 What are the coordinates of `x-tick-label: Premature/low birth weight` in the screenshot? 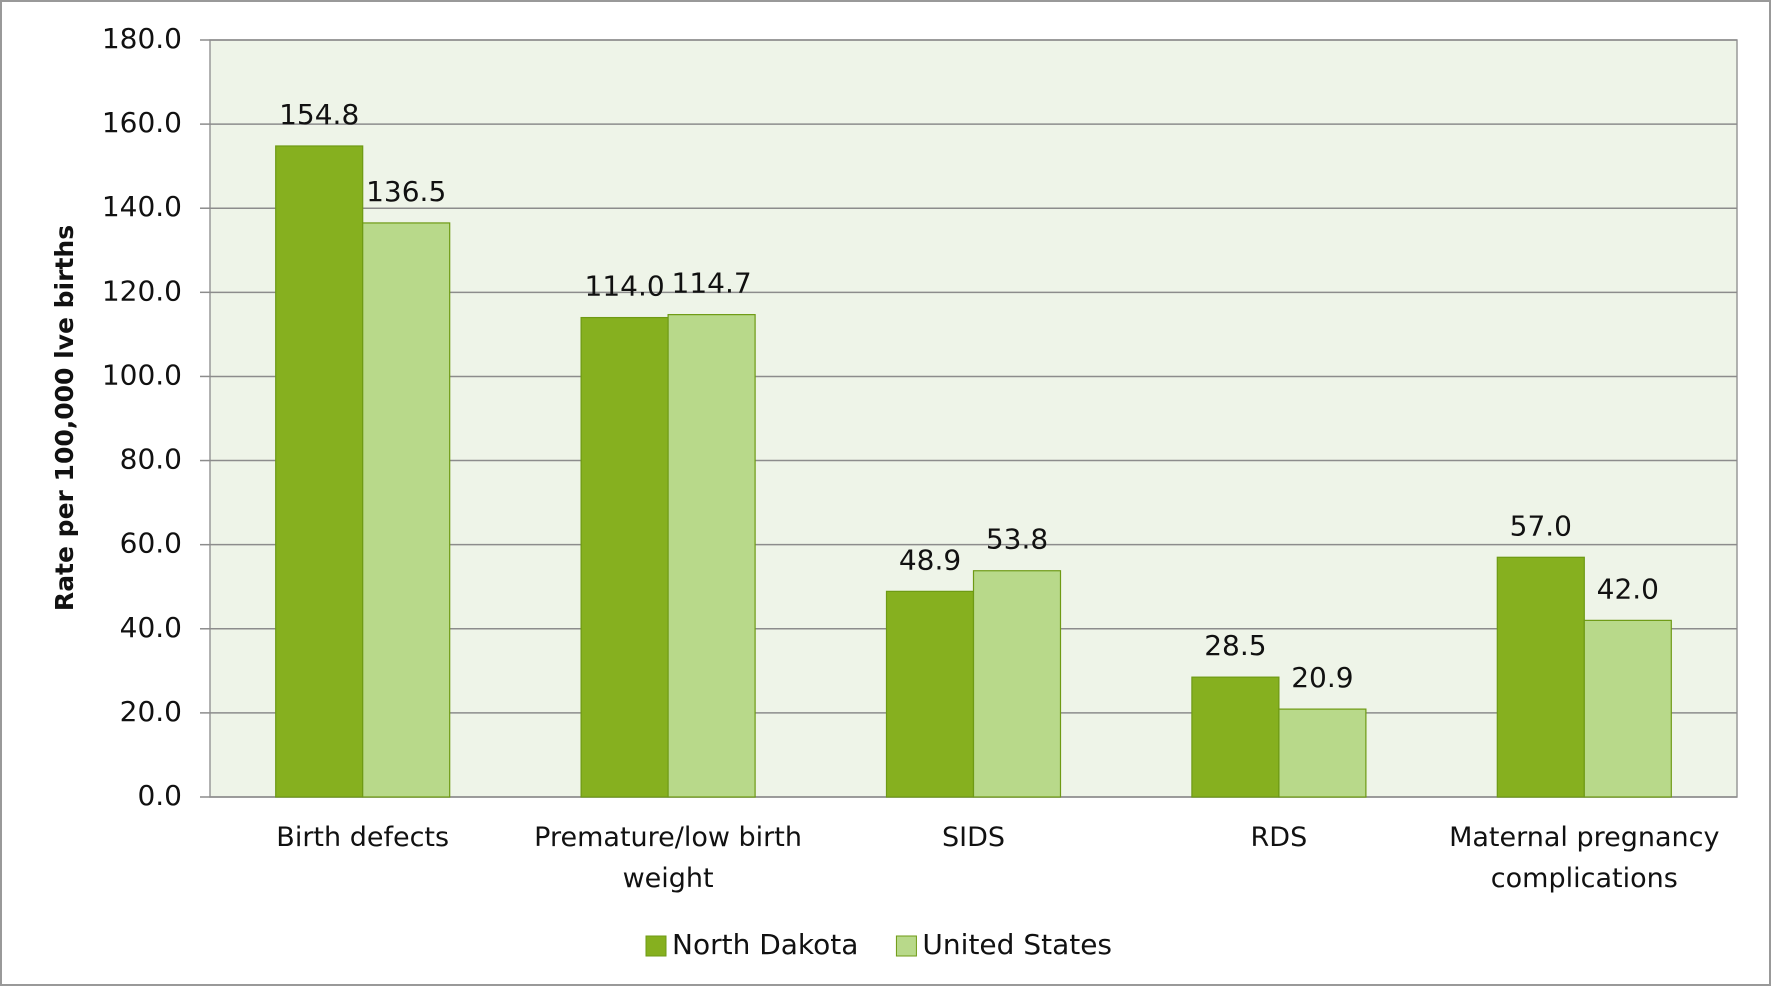 It's located at (668, 858).